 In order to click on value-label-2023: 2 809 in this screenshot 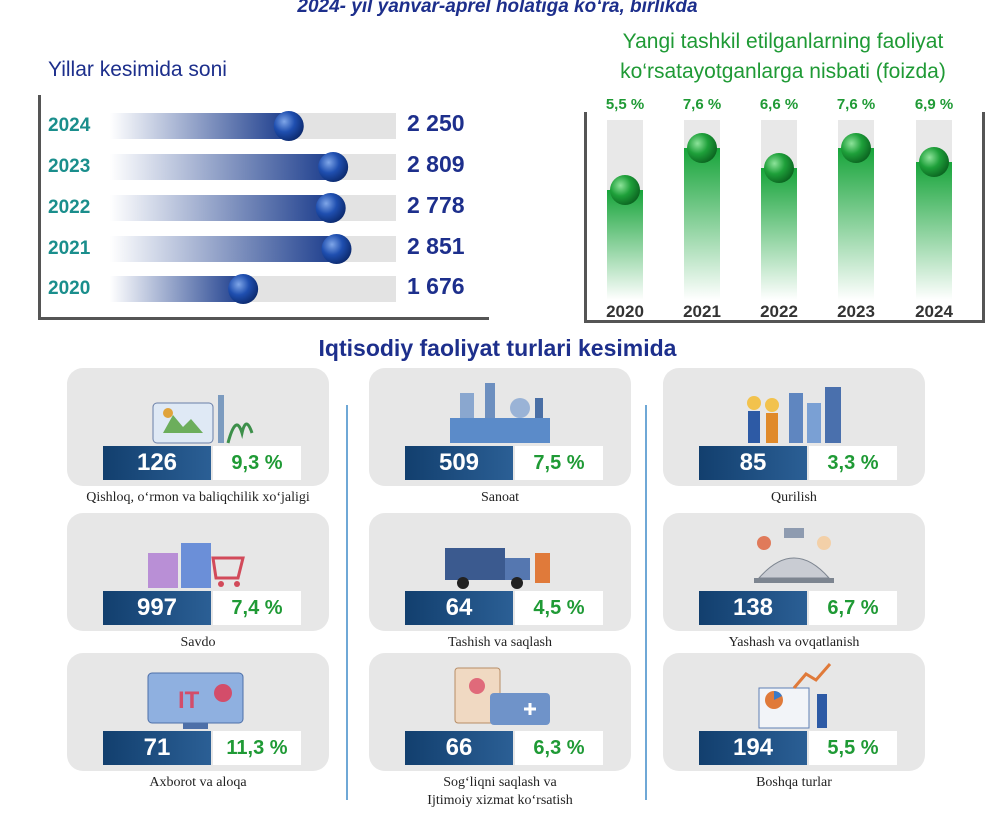, I will do `click(436, 164)`.